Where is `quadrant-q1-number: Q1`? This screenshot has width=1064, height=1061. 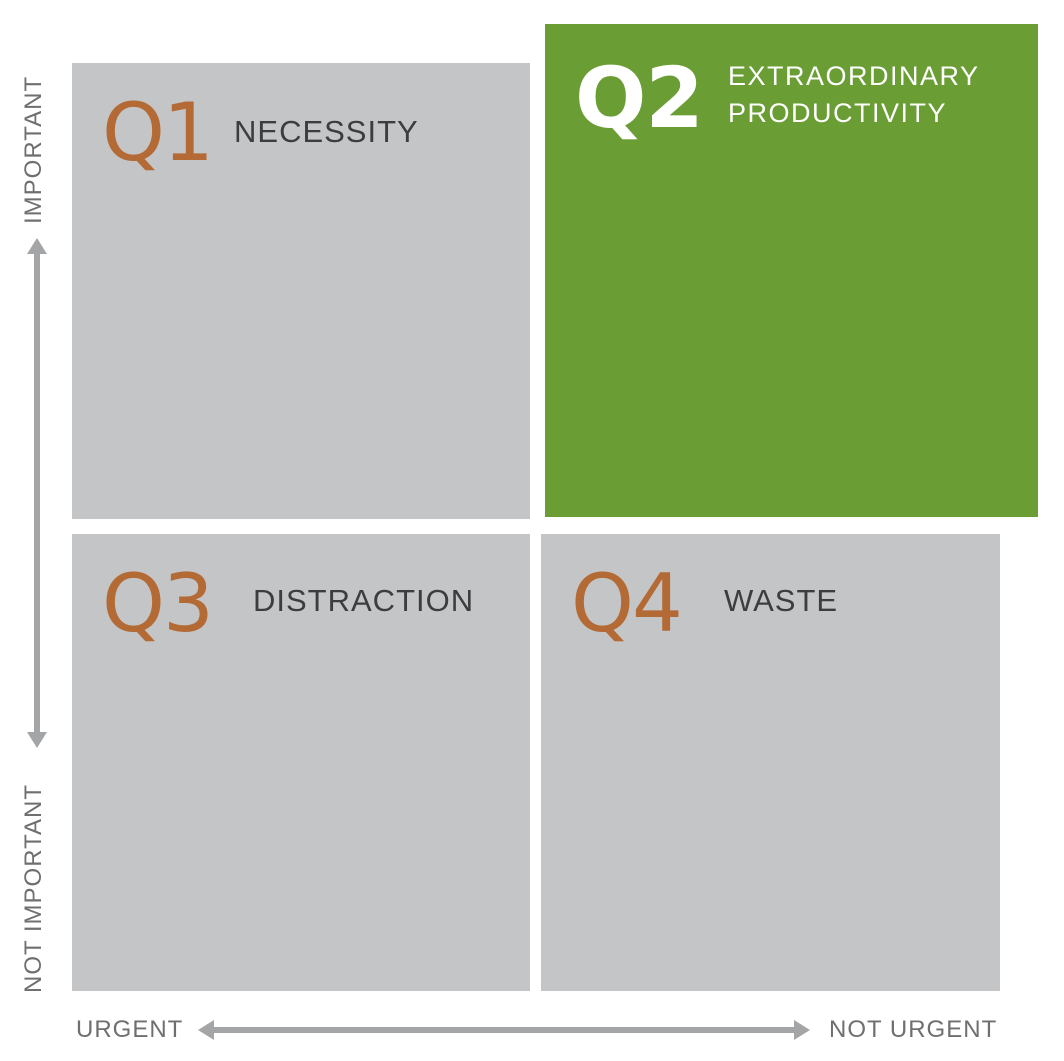
quadrant-q1-number: Q1 is located at coordinates (158, 132).